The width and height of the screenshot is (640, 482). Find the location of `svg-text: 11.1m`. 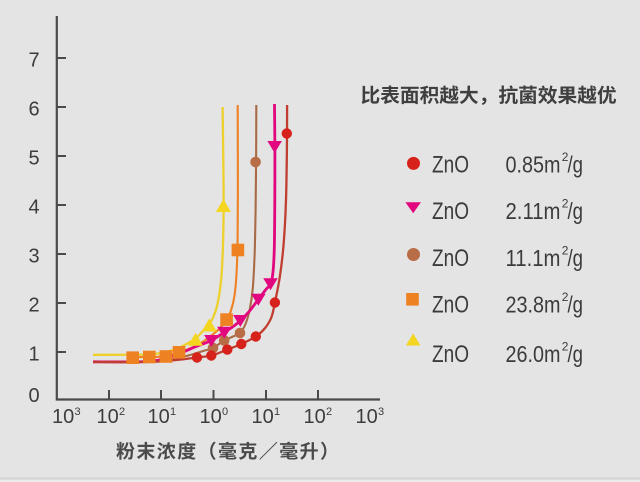

svg-text: 11.1m is located at coordinates (533, 258).